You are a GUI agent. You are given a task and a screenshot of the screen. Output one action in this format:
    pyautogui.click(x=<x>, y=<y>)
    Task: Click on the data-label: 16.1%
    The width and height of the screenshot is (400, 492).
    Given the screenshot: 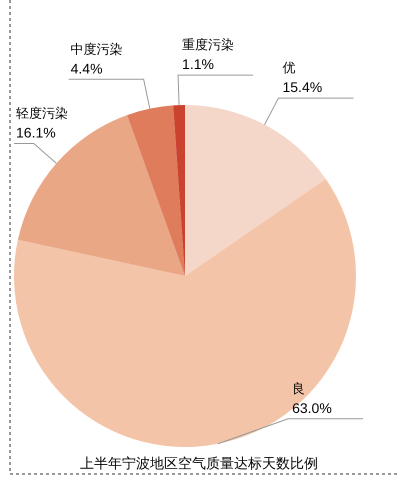 What is the action you would take?
    pyautogui.click(x=36, y=132)
    